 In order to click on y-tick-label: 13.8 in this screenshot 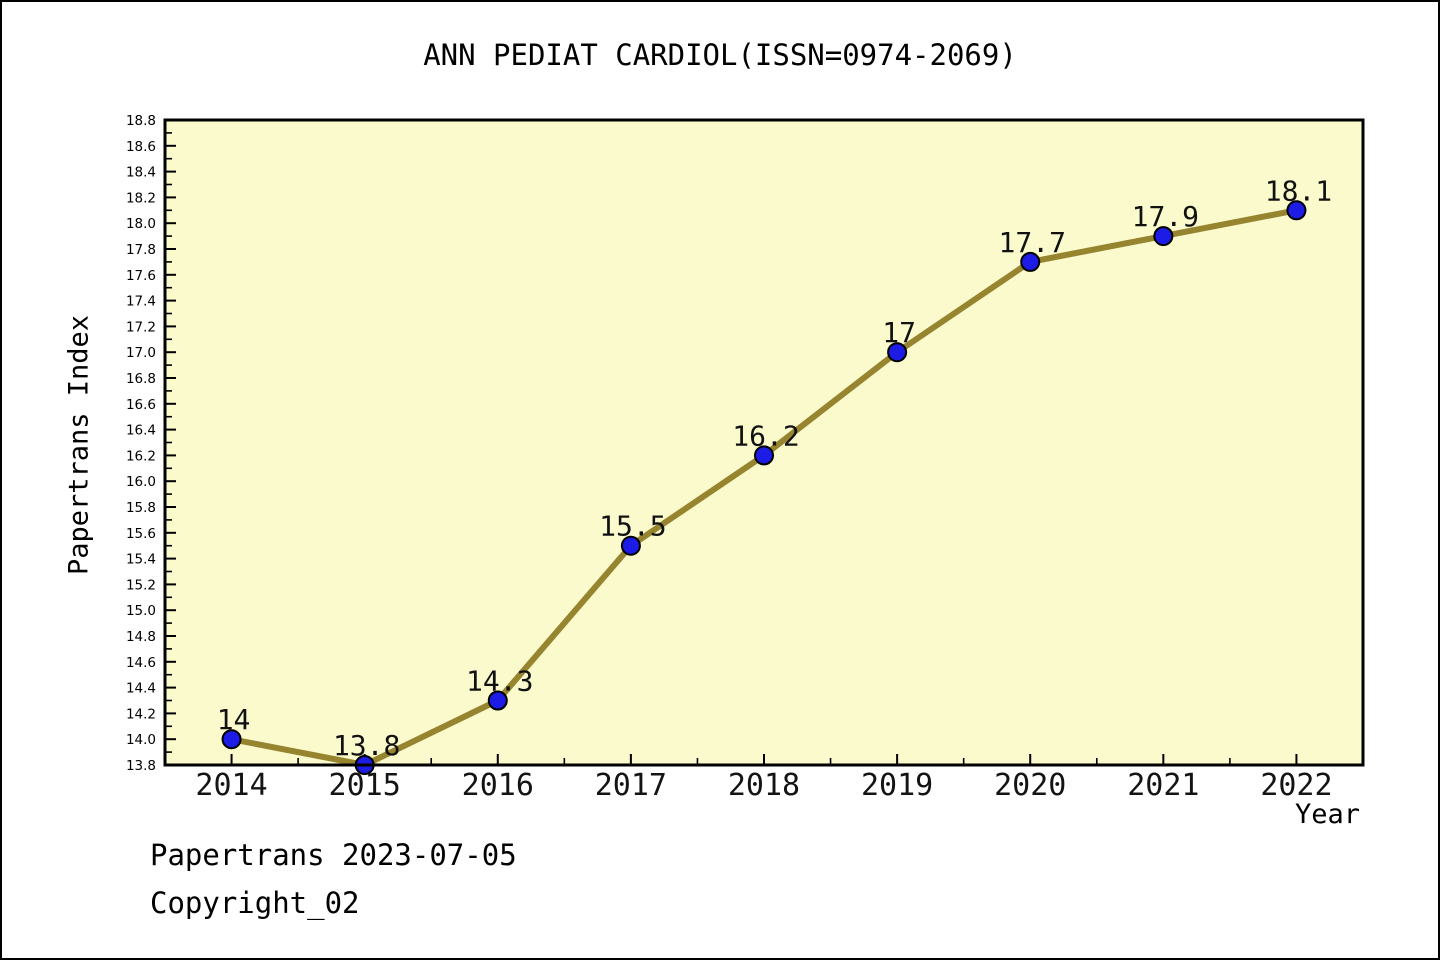, I will do `click(141, 766)`.